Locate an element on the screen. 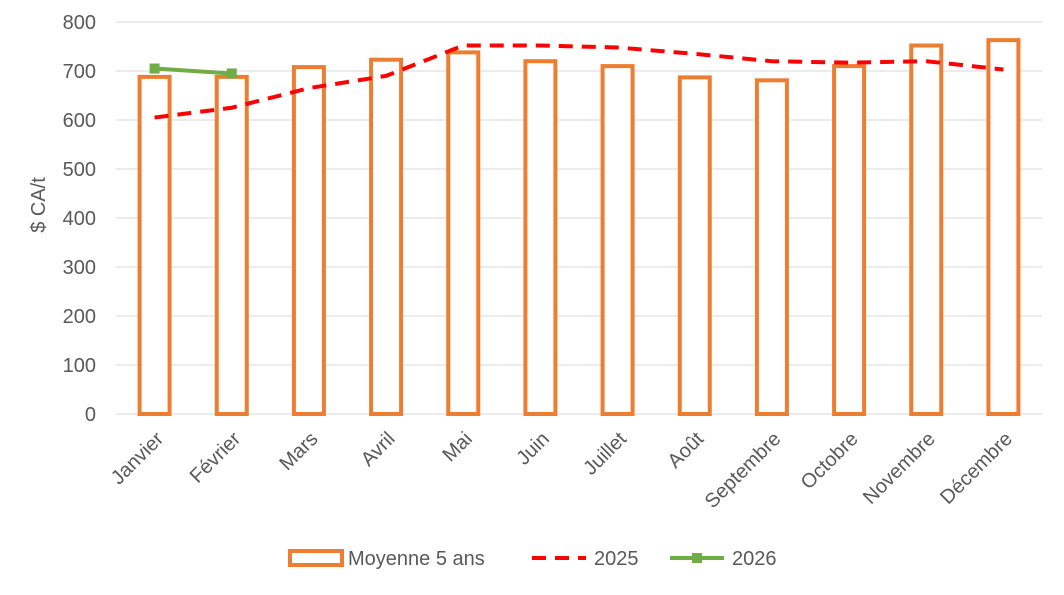 This screenshot has height=595, width=1064. y-tick-label: 800 is located at coordinates (79, 23).